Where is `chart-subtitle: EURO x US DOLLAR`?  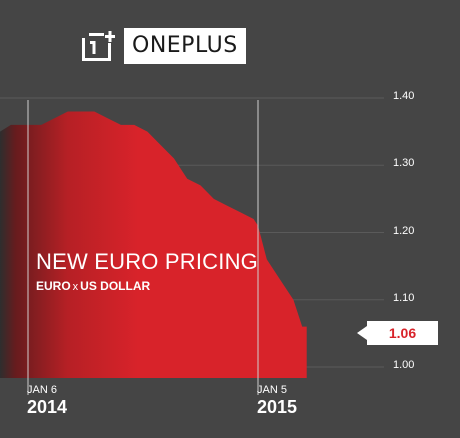
chart-subtitle: EURO x US DOLLAR is located at coordinates (93, 286).